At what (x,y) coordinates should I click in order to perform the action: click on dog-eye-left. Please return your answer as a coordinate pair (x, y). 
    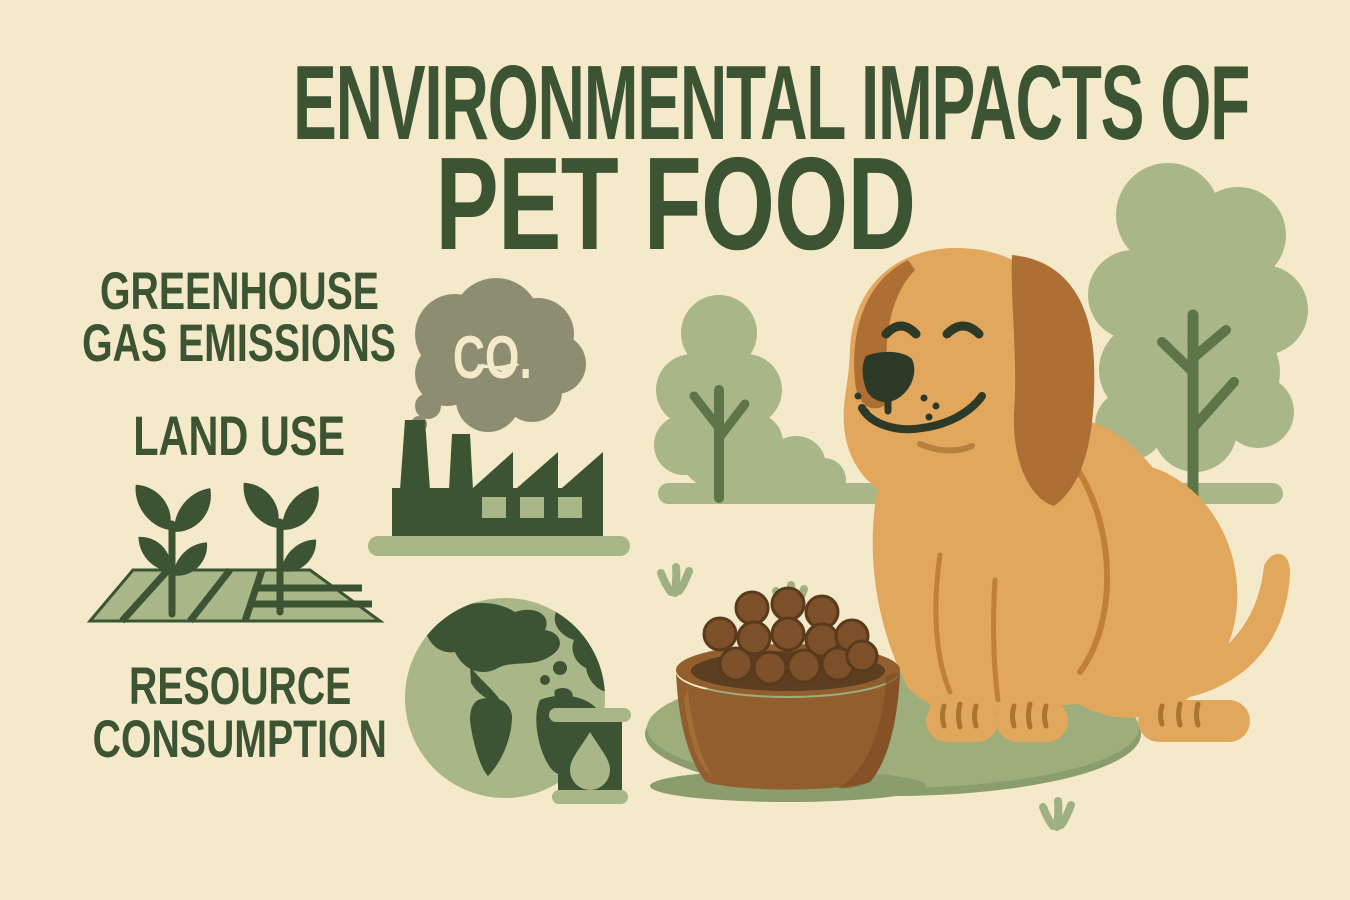
    Looking at the image, I should click on (901, 330).